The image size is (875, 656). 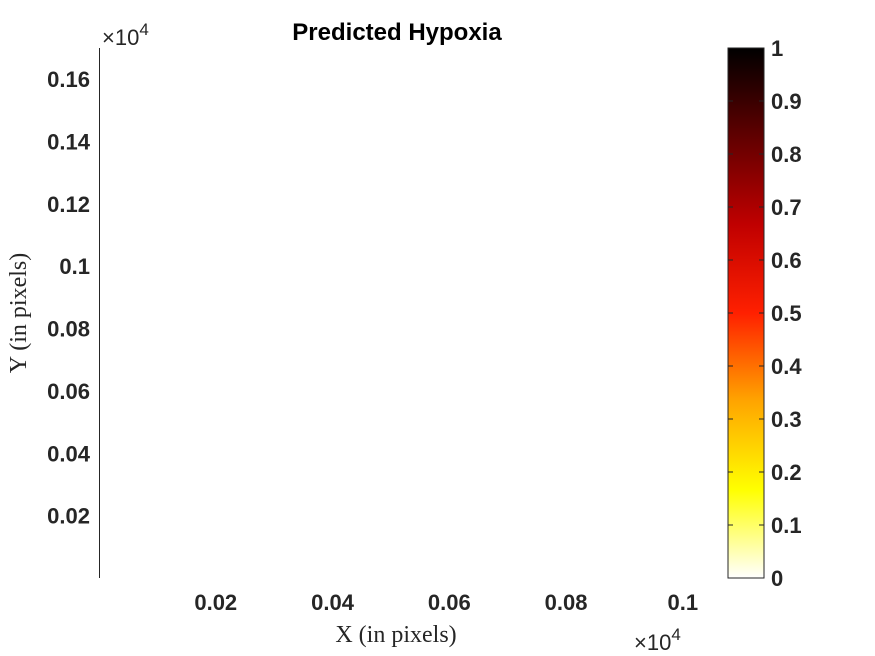 What do you see at coordinates (395, 635) in the screenshot?
I see `x-axis-label: X (in pixels)` at bounding box center [395, 635].